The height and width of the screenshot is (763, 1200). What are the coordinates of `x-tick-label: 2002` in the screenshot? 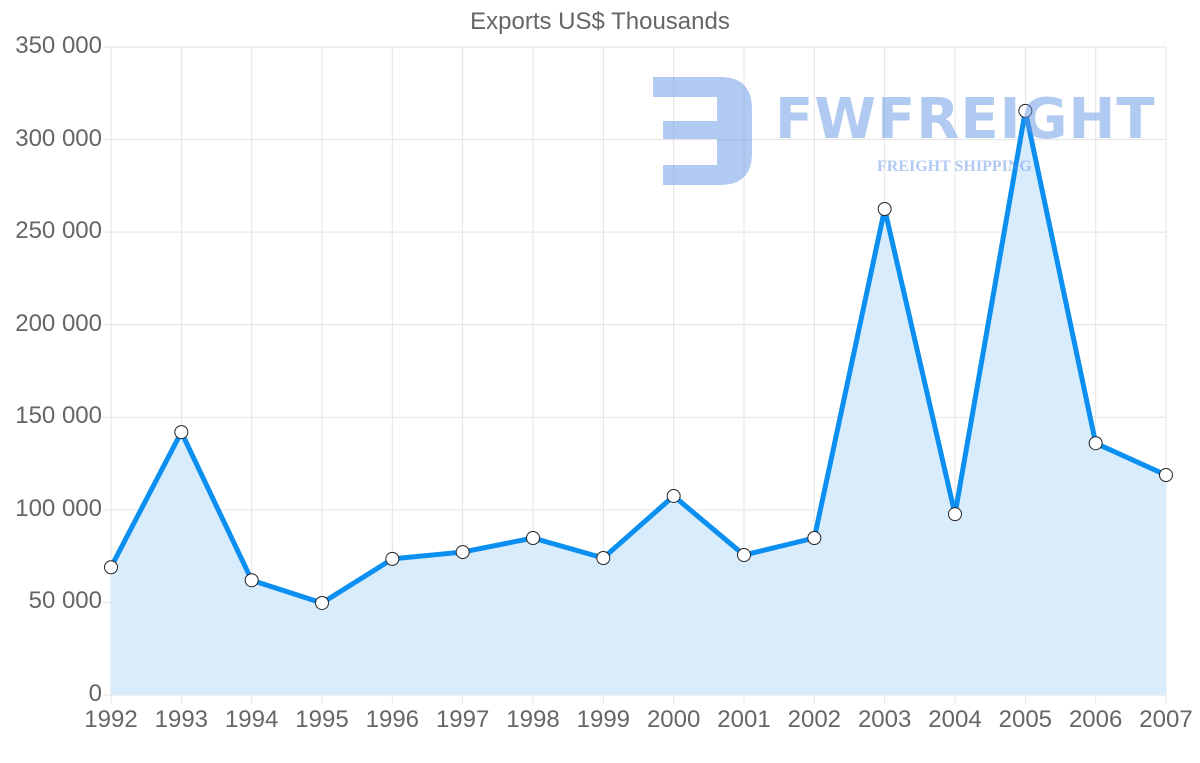 It's located at (814, 719).